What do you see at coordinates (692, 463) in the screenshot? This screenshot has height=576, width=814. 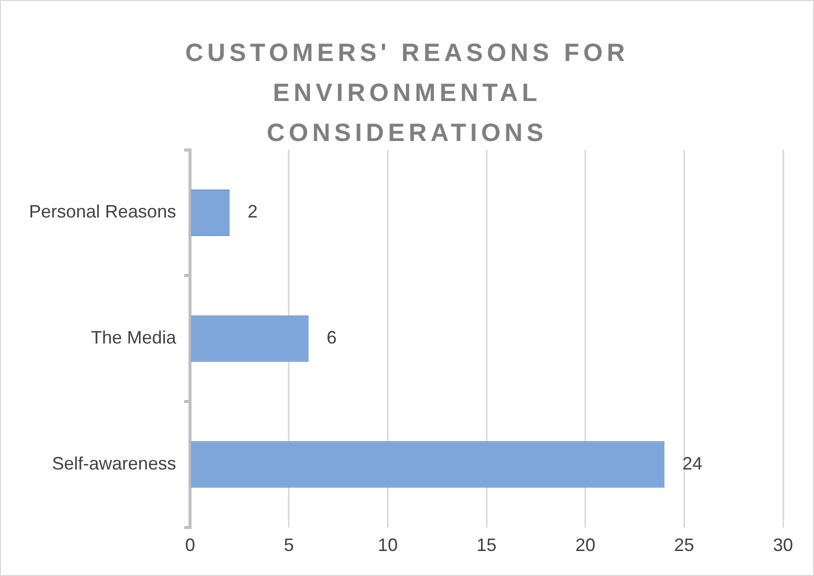 I see `data-label: 24` at bounding box center [692, 463].